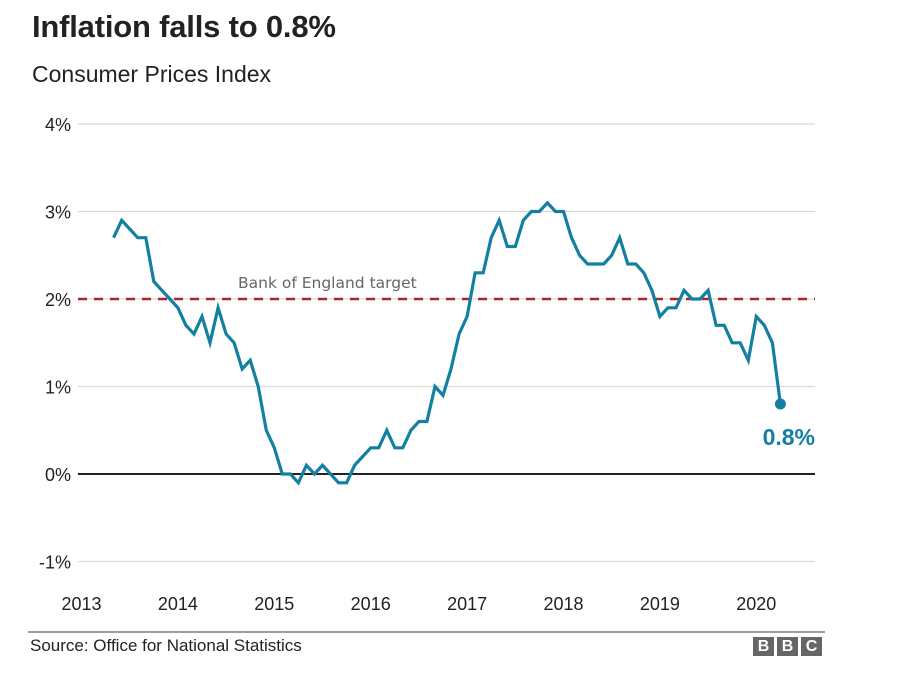  Describe the element at coordinates (58, 475) in the screenshot. I see `y-tick-label: 0%` at that location.